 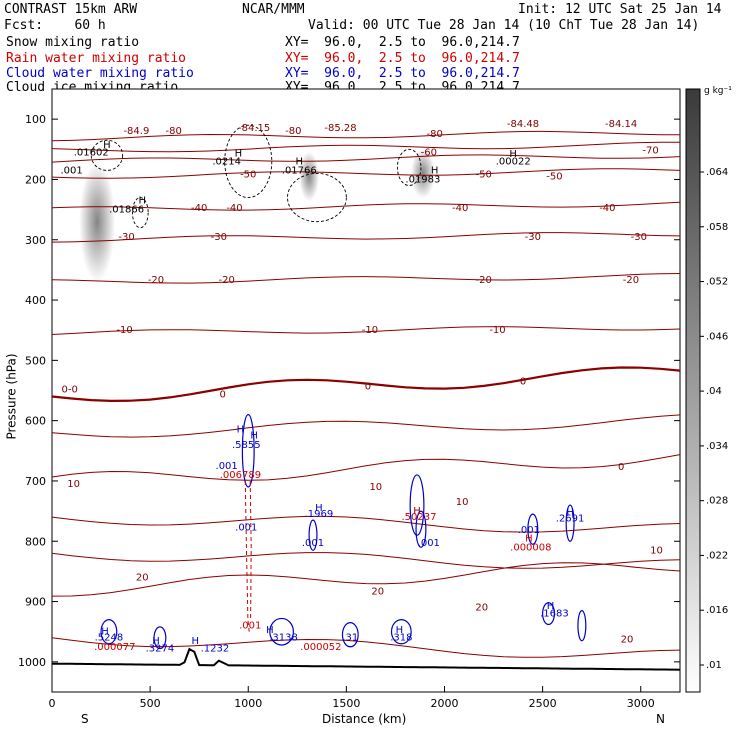 What do you see at coordinates (226, 161) in the screenshot?
I see `contour-value-label: .0214` at bounding box center [226, 161].